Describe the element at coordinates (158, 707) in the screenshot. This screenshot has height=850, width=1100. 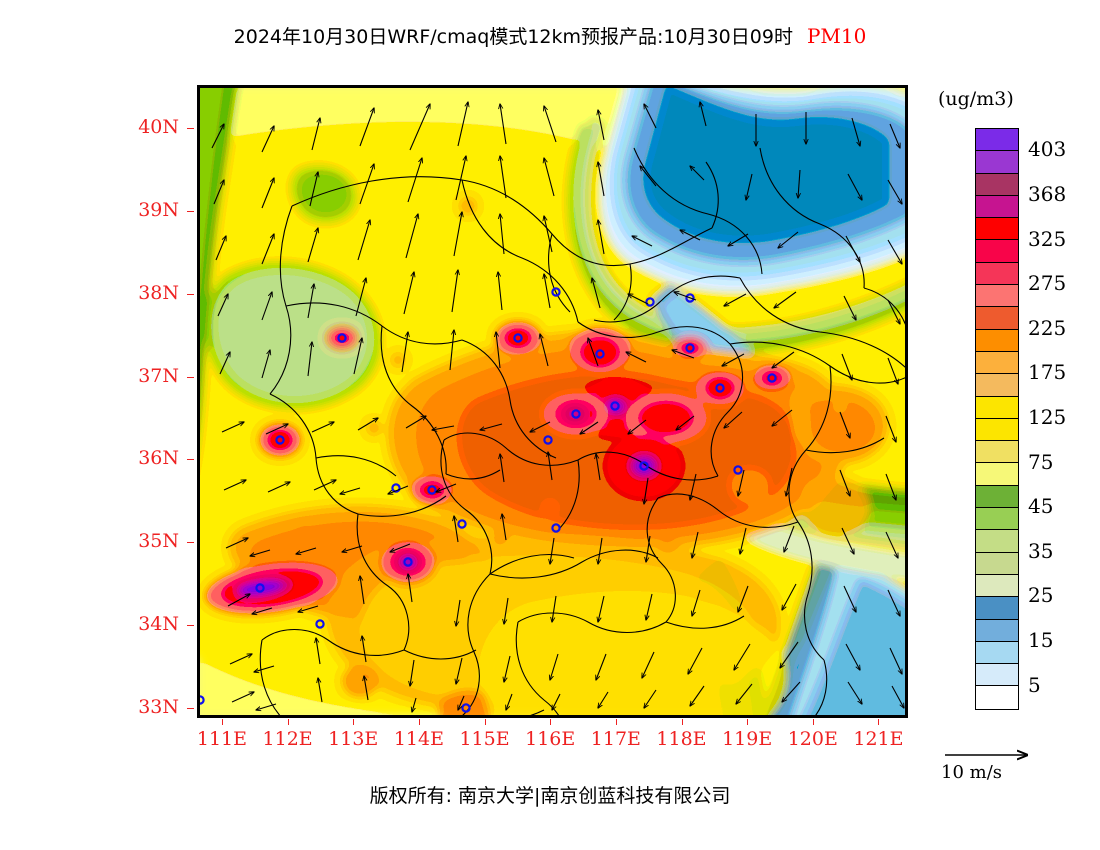
I see `lat-tick-label: 33N` at that location.